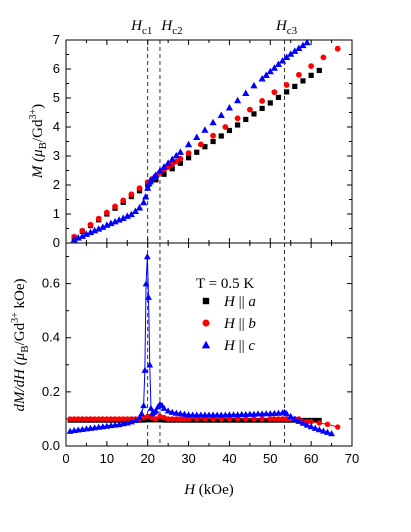 The width and height of the screenshot is (411, 532). I want to click on bottom-y-tick-label: 0.4, so click(51, 337).